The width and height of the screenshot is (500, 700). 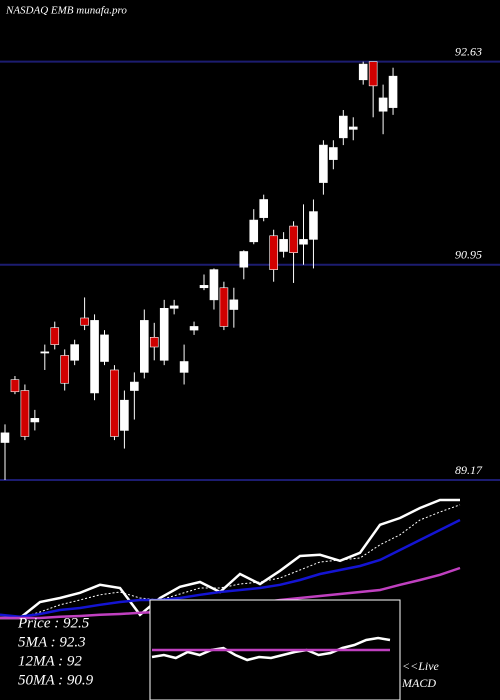 I want to click on legend-entry: 50MA : 90.9, so click(x=56, y=680).